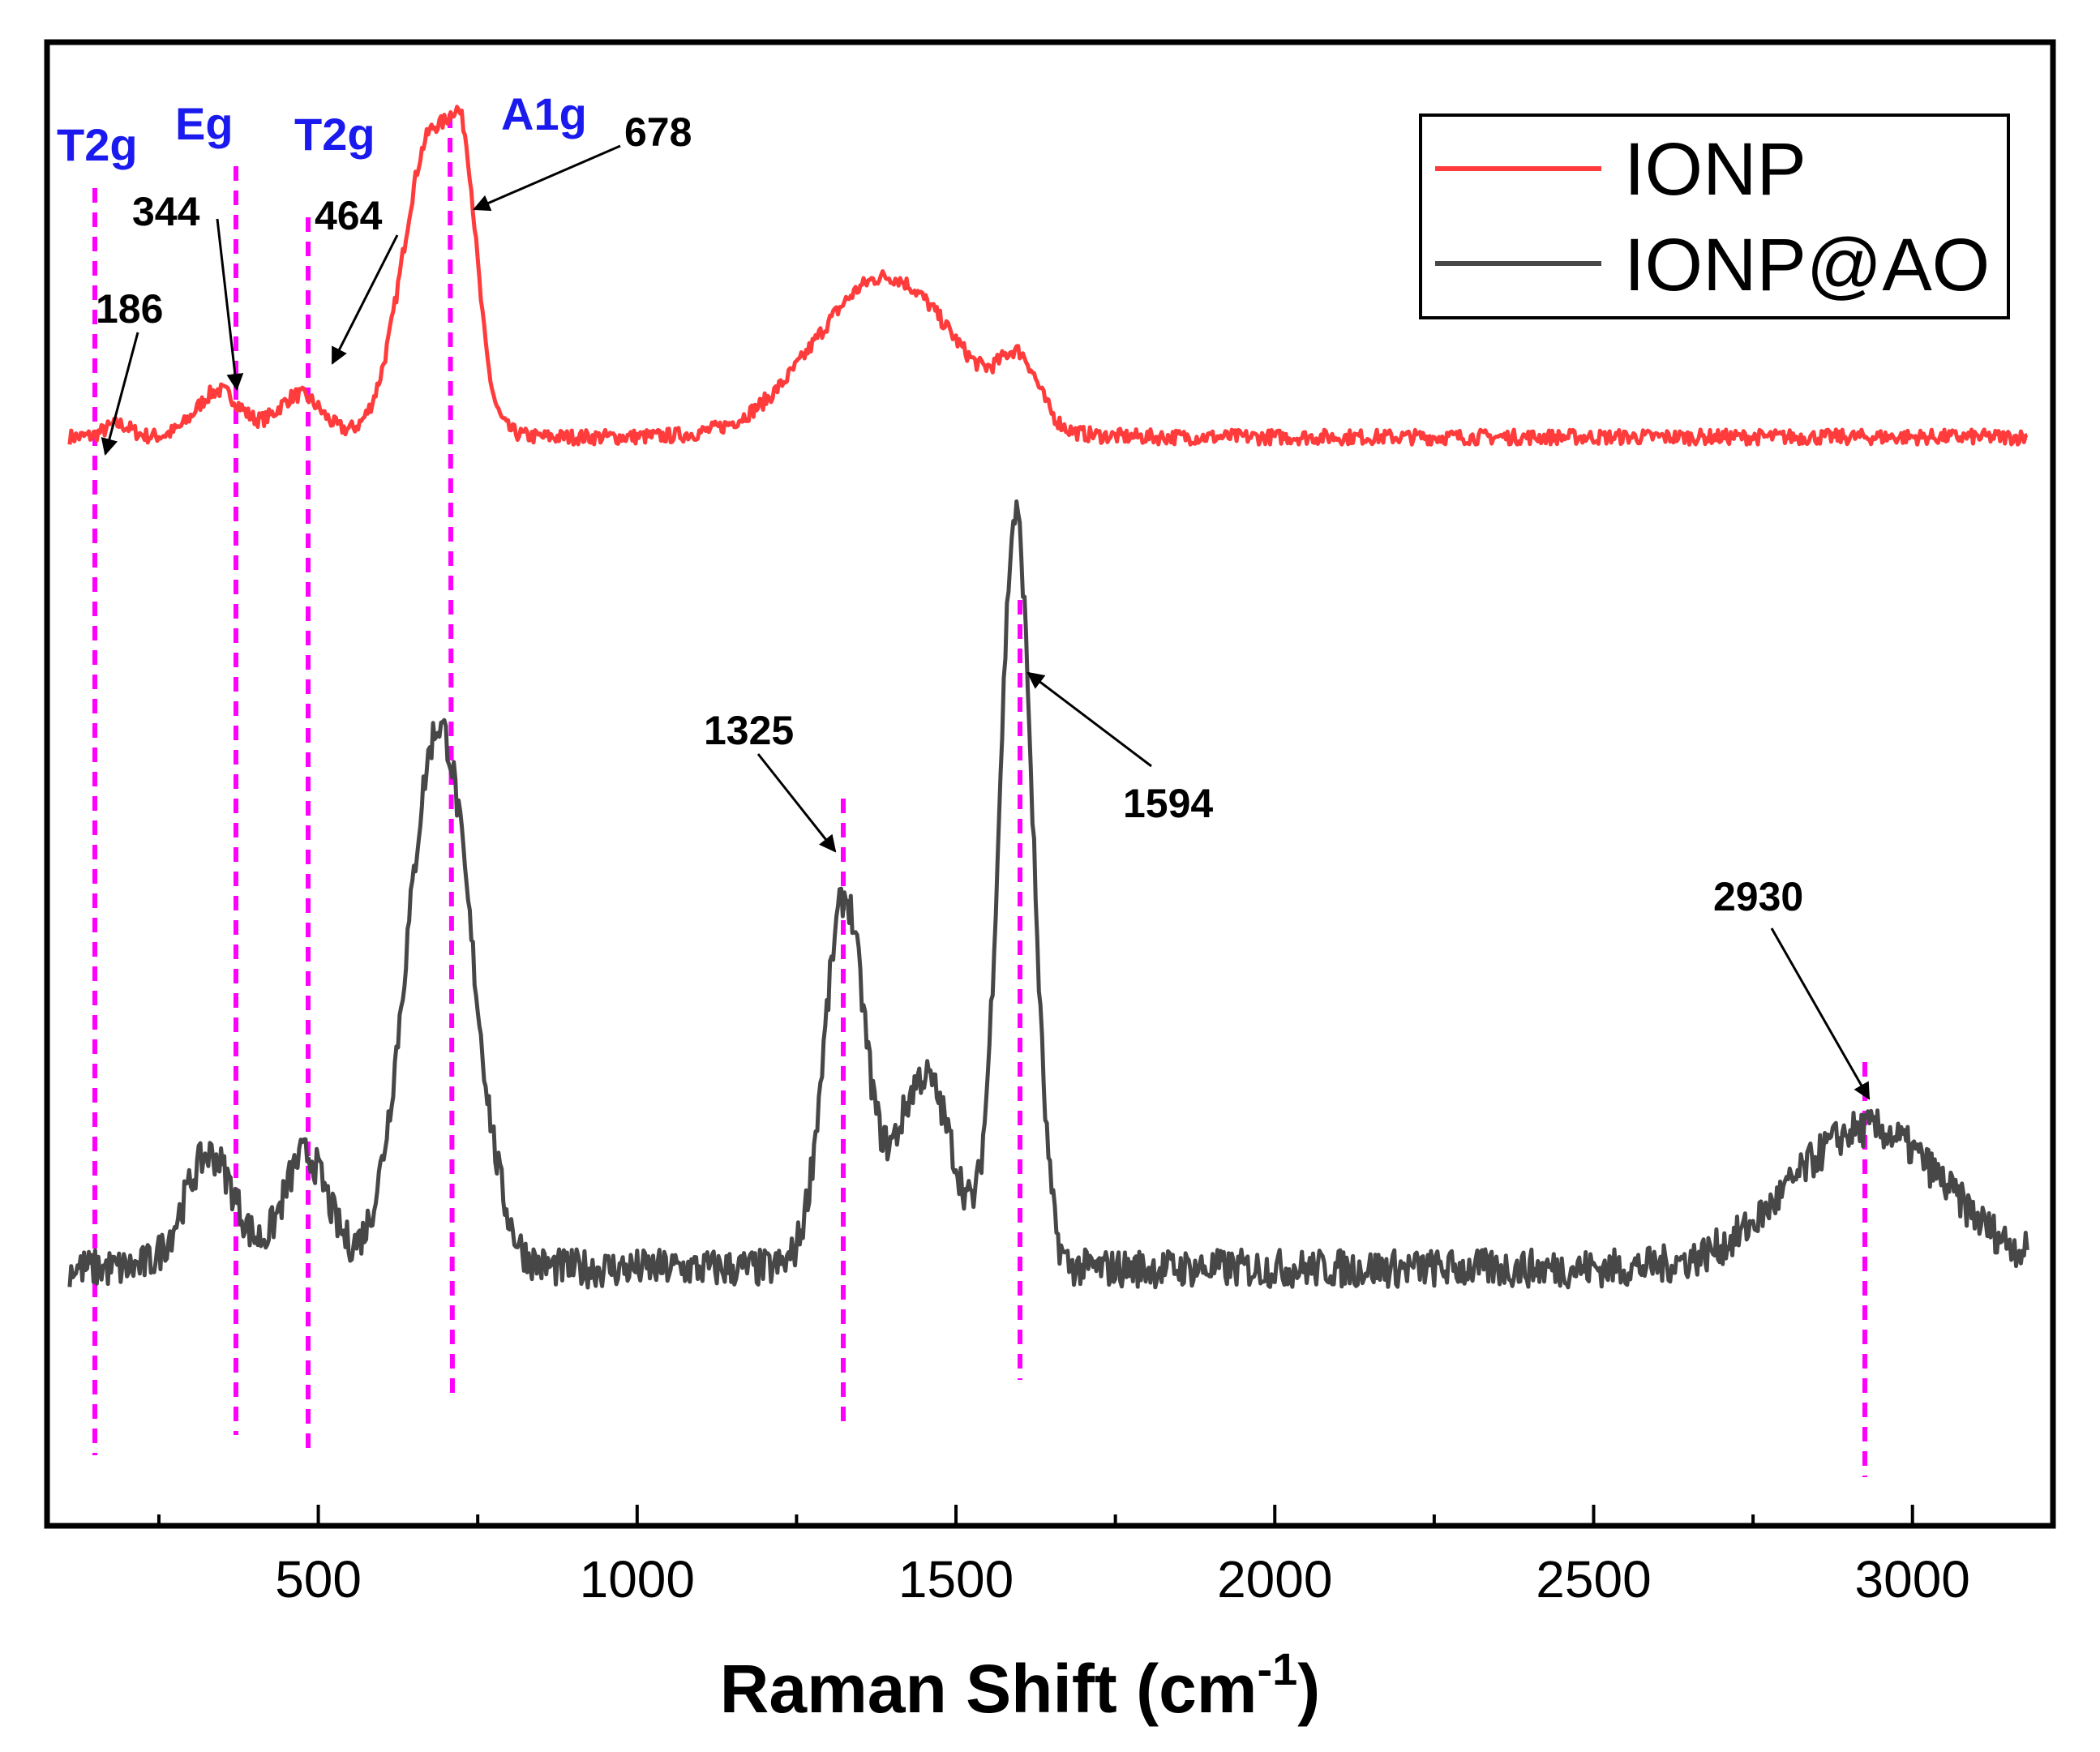  I want to click on mode-label-eg: Eg, so click(204, 123).